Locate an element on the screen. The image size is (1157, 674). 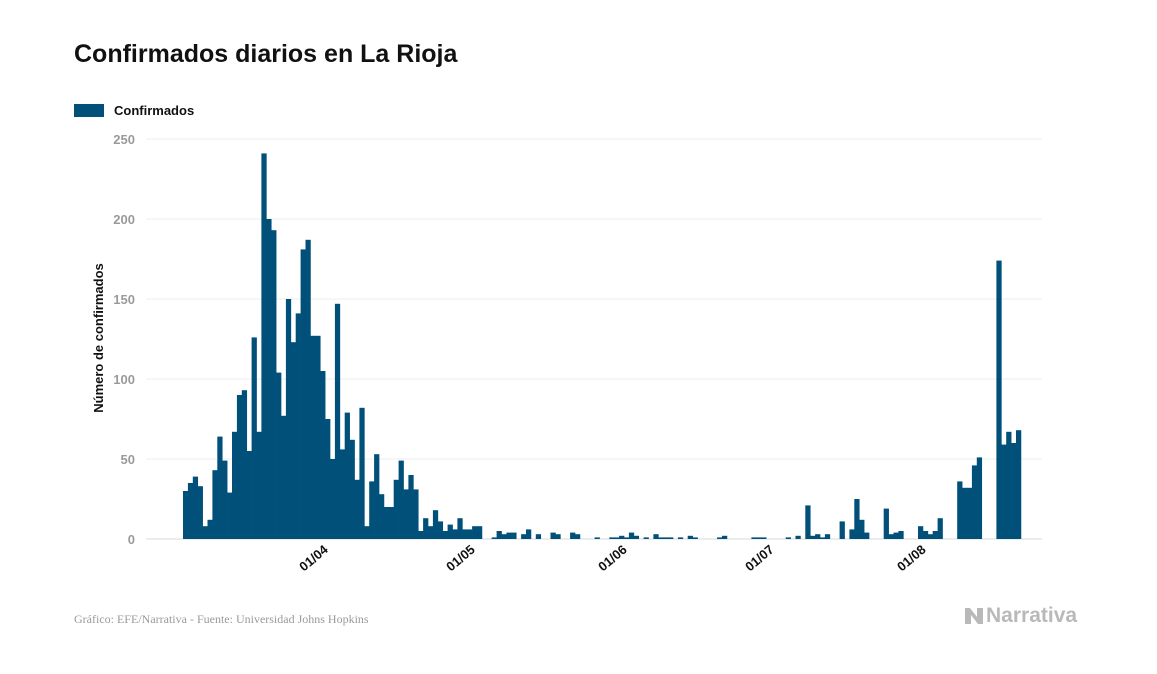
x-tick-label: 01/07 is located at coordinates (759, 558).